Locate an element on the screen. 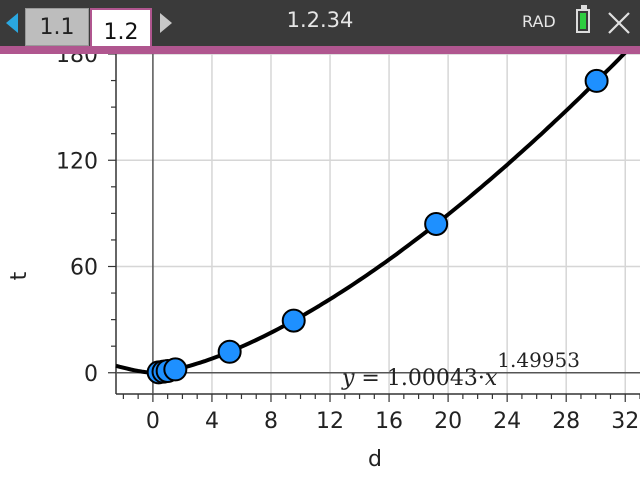 This screenshot has width=640, height=480. top-bar: 1.1 1.2 1.2.34 RAD is located at coordinates (320, 23).